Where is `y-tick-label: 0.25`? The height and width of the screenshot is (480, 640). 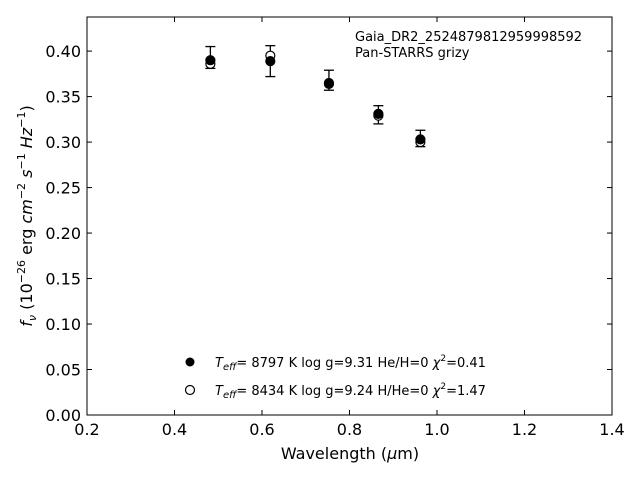
y-tick-label: 0.25 is located at coordinates (63, 188).